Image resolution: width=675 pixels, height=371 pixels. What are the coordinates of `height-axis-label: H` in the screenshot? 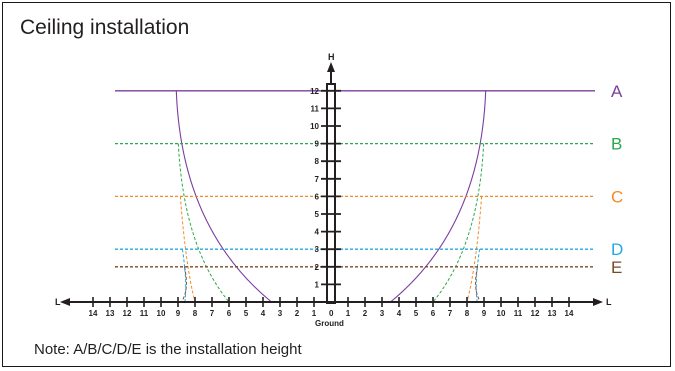 It's located at (331, 57).